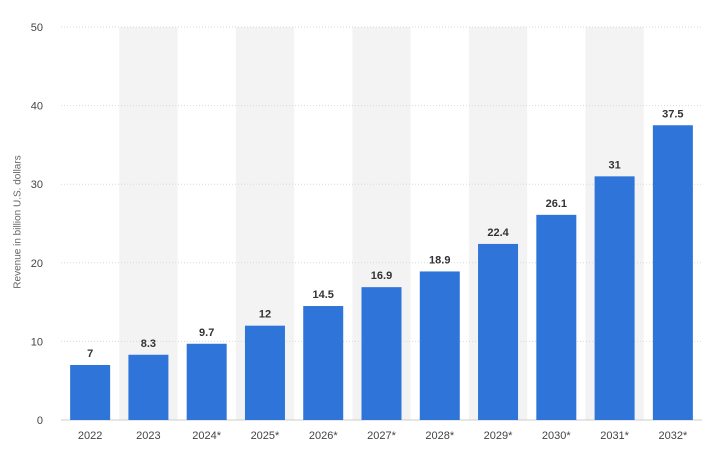 This screenshot has width=707, height=460. I want to click on value-label: 9.7, so click(206, 333).